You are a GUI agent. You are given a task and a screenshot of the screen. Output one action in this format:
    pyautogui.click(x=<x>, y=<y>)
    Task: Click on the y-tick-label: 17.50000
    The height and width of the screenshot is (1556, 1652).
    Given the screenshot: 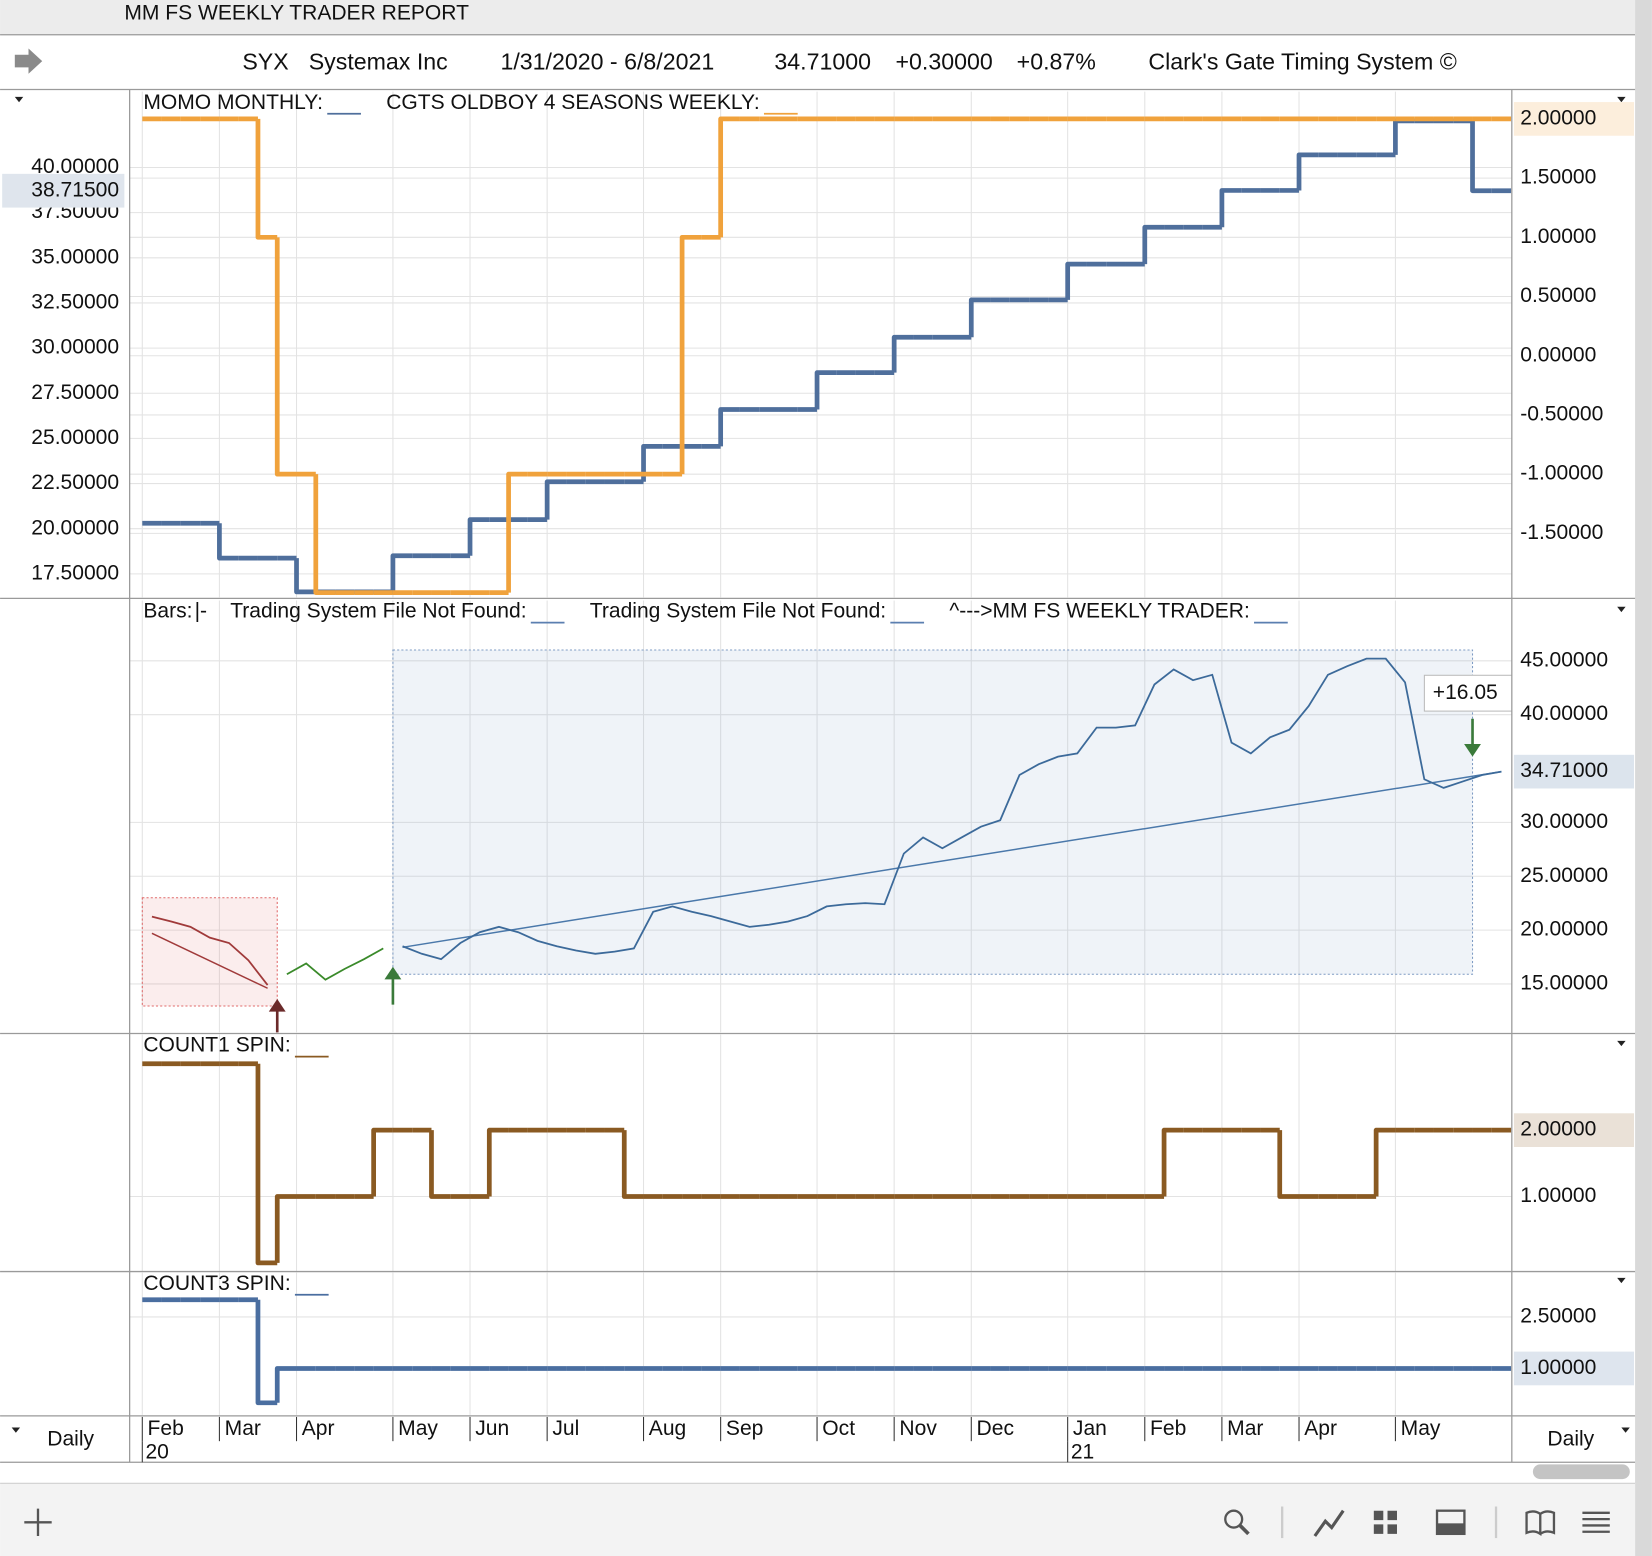 What is the action you would take?
    pyautogui.click(x=75, y=572)
    